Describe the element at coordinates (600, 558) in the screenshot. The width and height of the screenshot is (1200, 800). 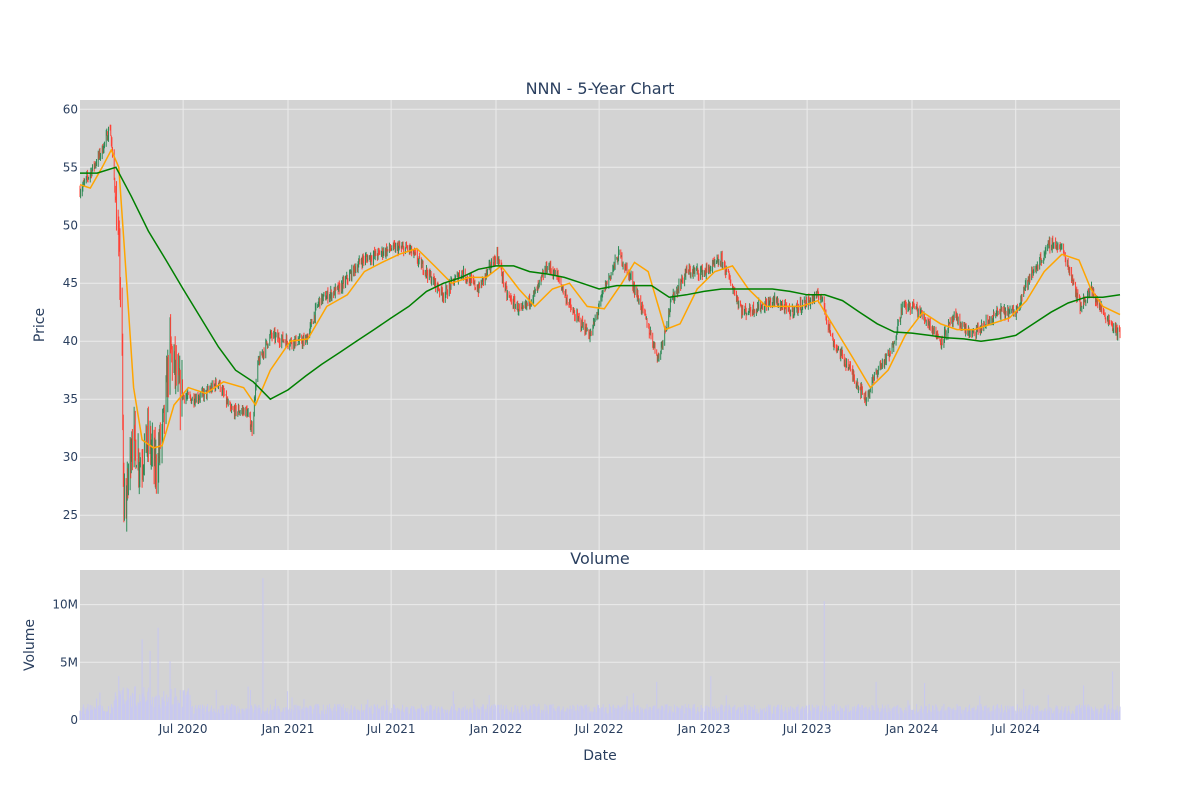
I see `volume-chart-title: Volume` at that location.